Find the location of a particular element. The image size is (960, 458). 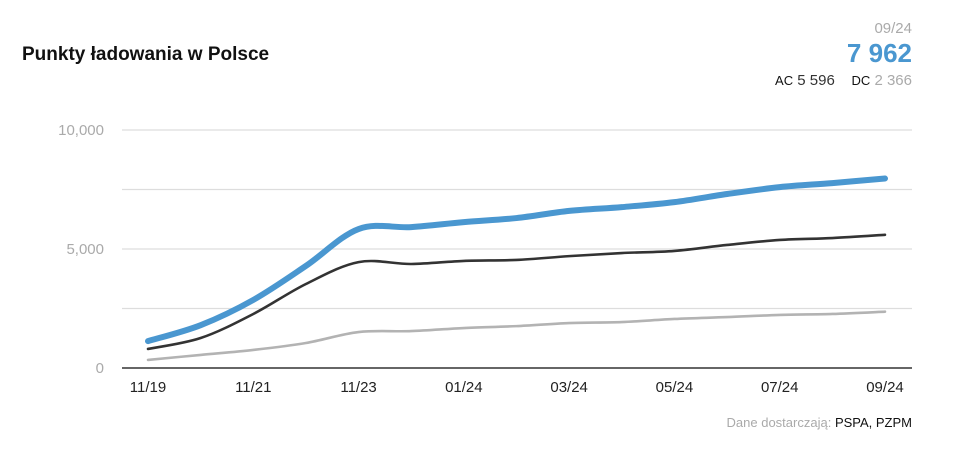

source-label: Dane dostarczają: is located at coordinates (779, 422).